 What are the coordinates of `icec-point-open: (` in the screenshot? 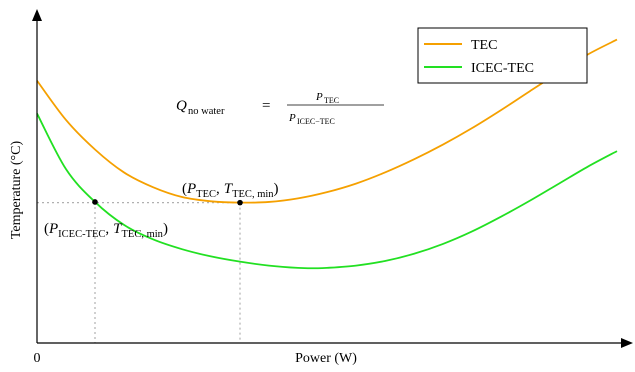 It's located at (46, 229).